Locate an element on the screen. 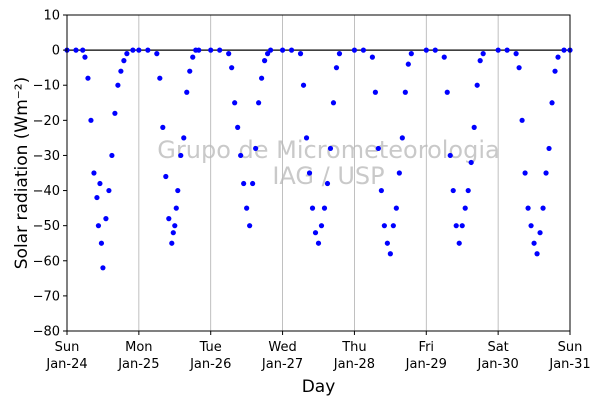 The height and width of the screenshot is (405, 602). y-tick-label: −70 is located at coordinates (46, 296).